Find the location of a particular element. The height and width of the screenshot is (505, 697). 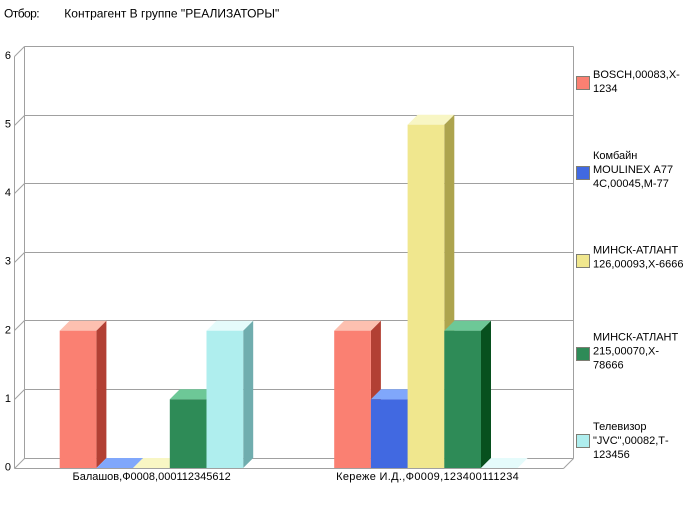

svg-text: Телевизор is located at coordinates (620, 427).